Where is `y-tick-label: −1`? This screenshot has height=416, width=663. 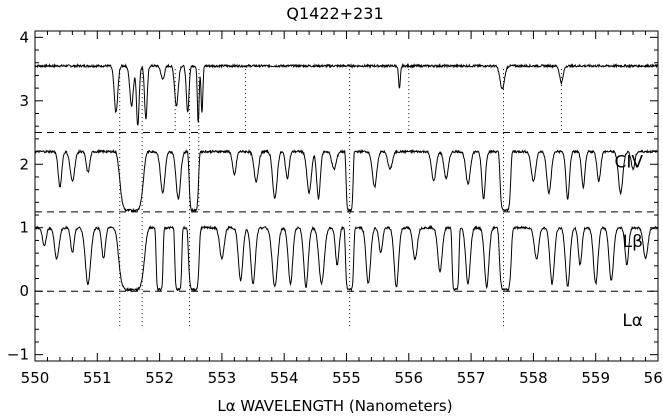
y-tick-label: −1 is located at coordinates (18, 355).